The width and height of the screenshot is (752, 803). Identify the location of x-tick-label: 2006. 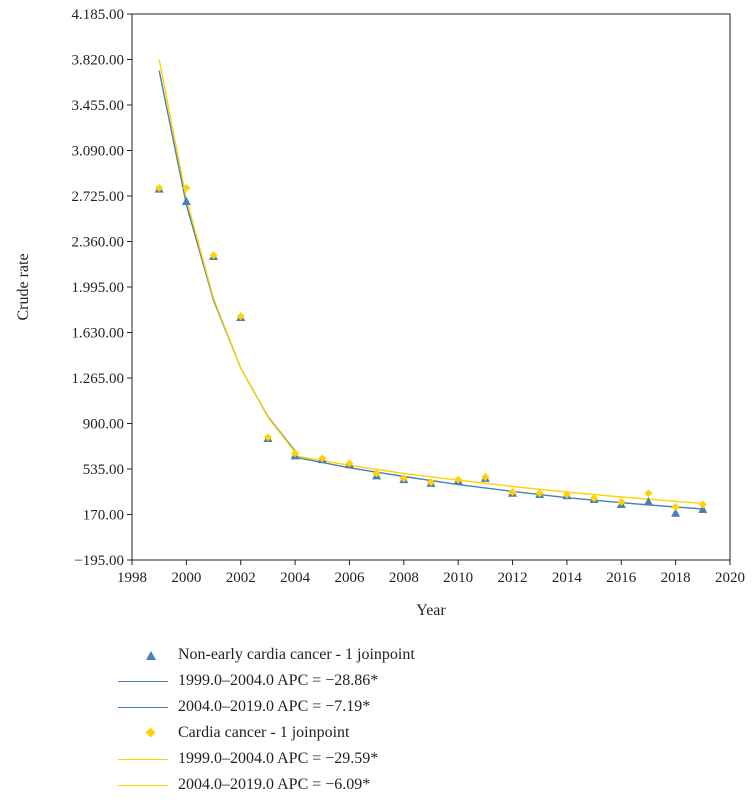
(349, 578).